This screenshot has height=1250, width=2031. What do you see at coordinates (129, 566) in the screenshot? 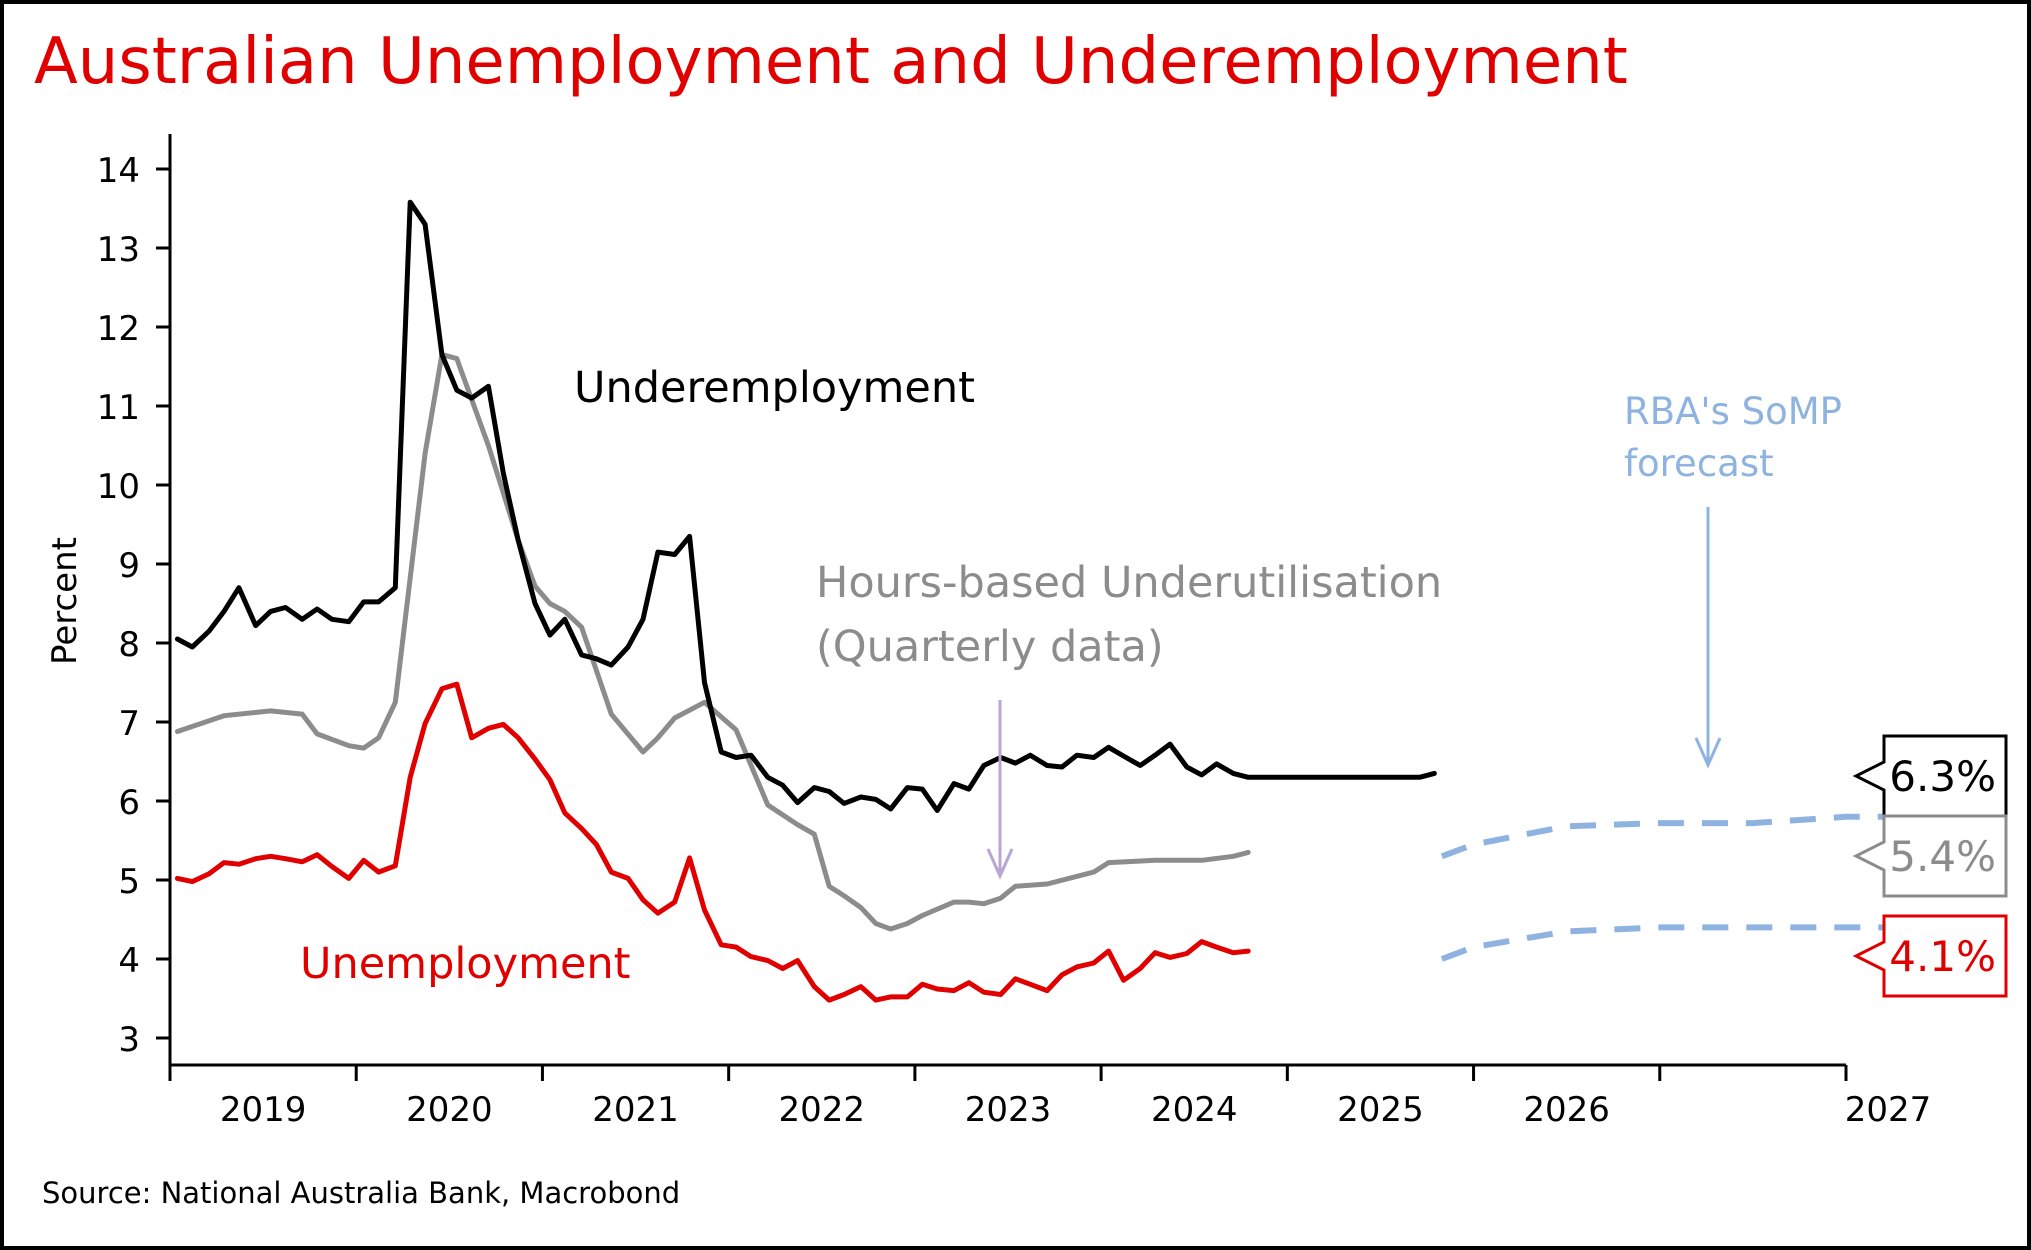
I see `y-tick-label: 9` at bounding box center [129, 566].